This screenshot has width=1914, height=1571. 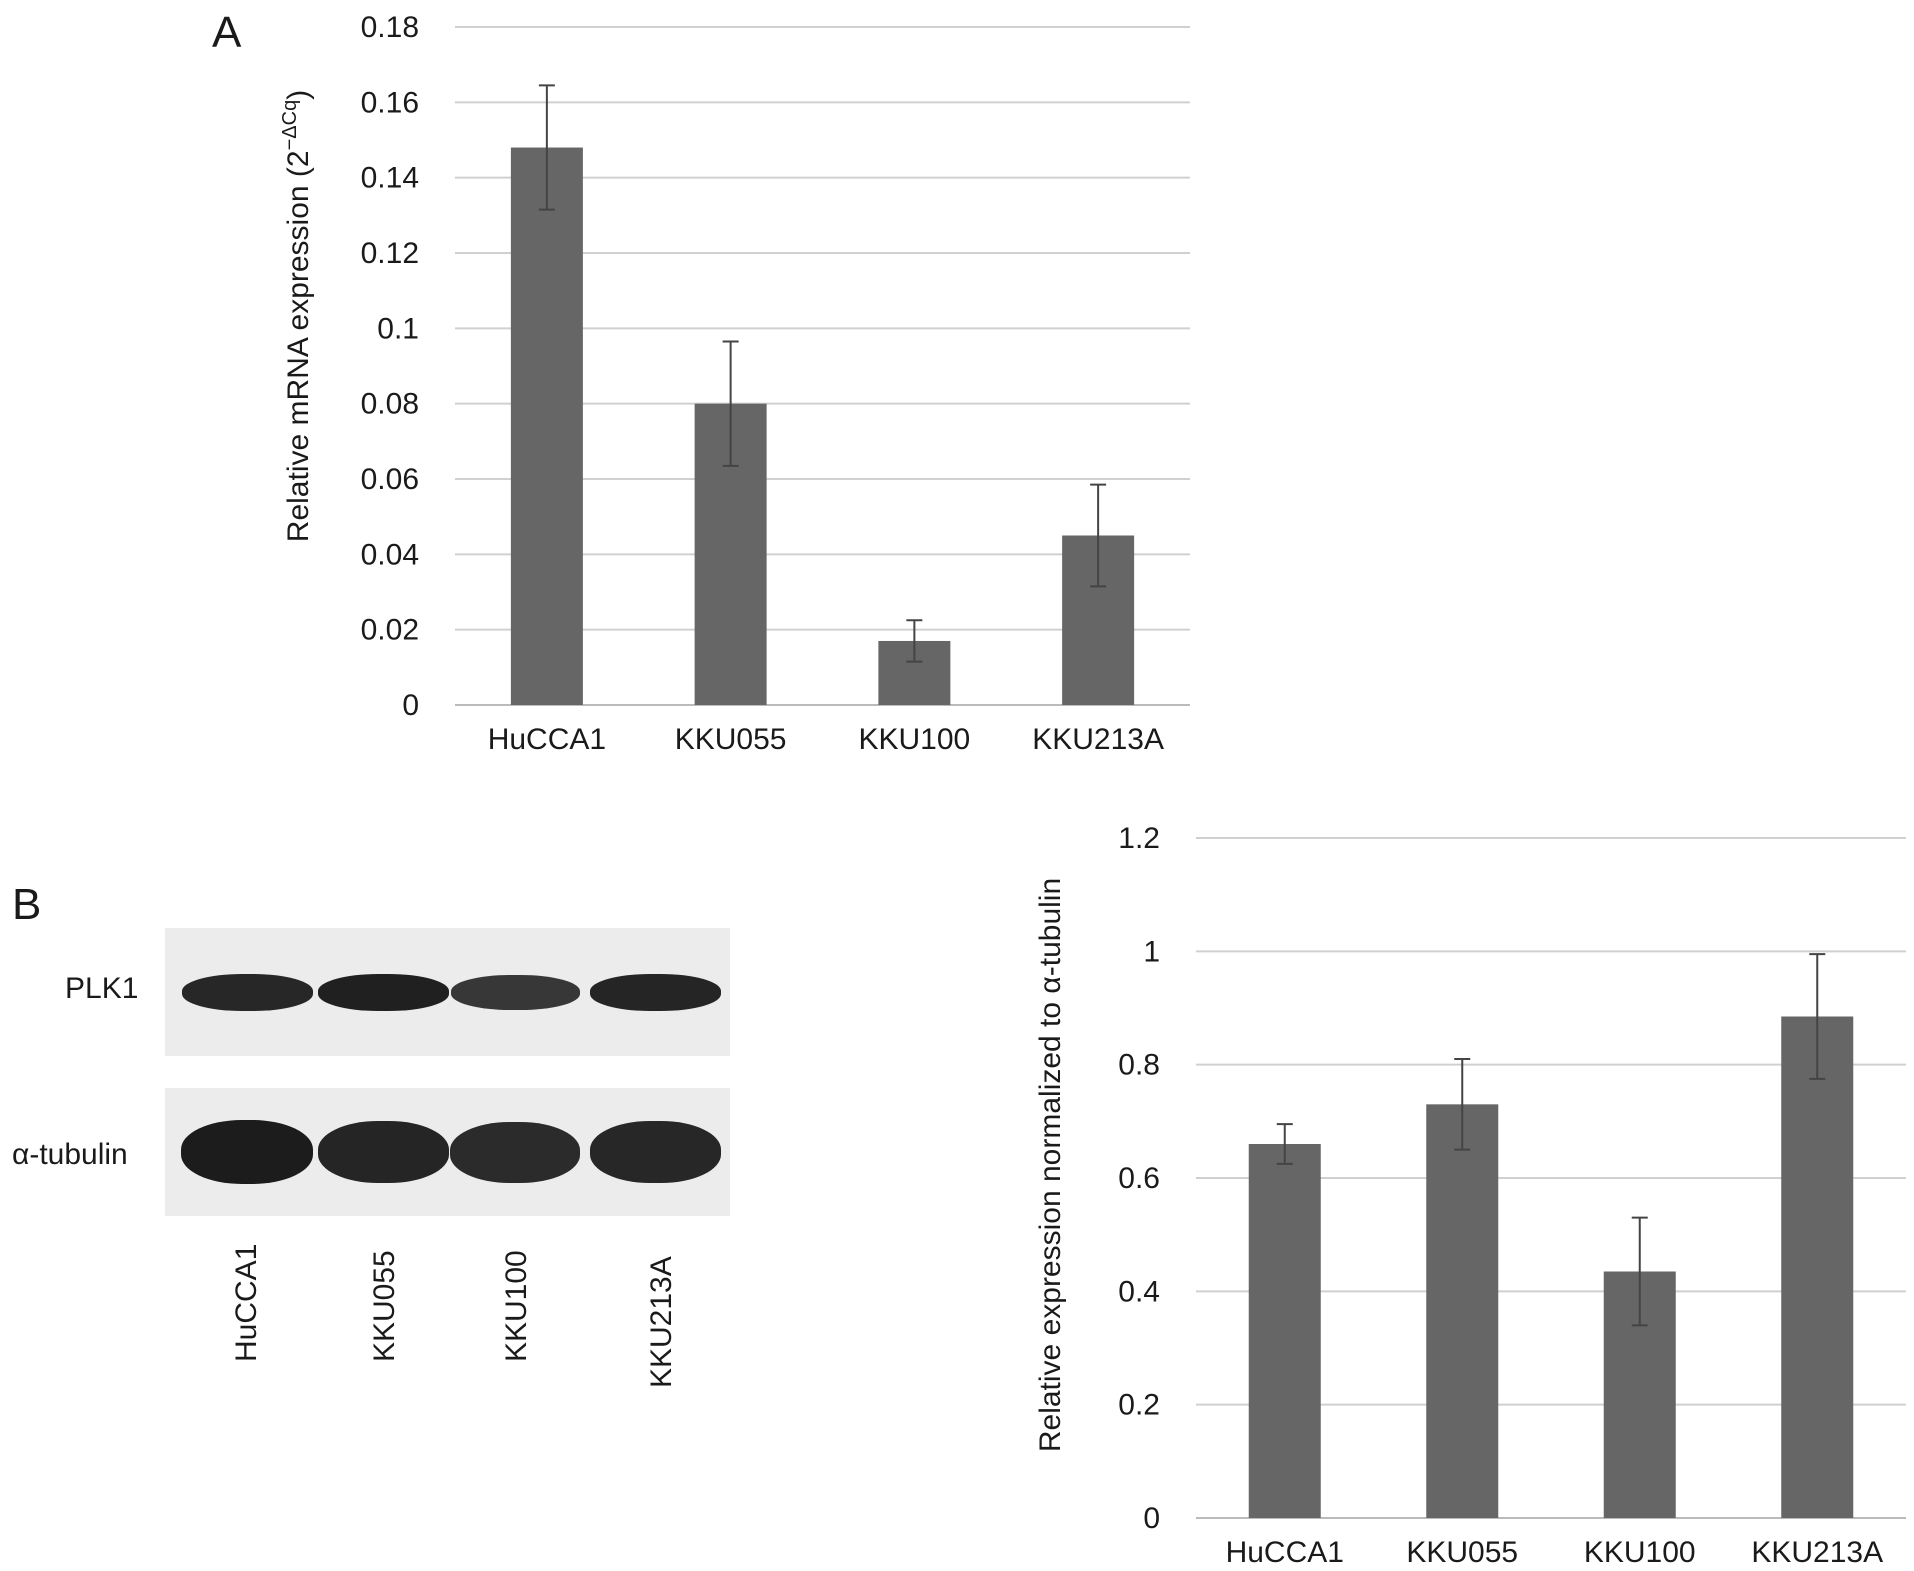 I want to click on panel-b-letter: B, so click(x=27, y=904).